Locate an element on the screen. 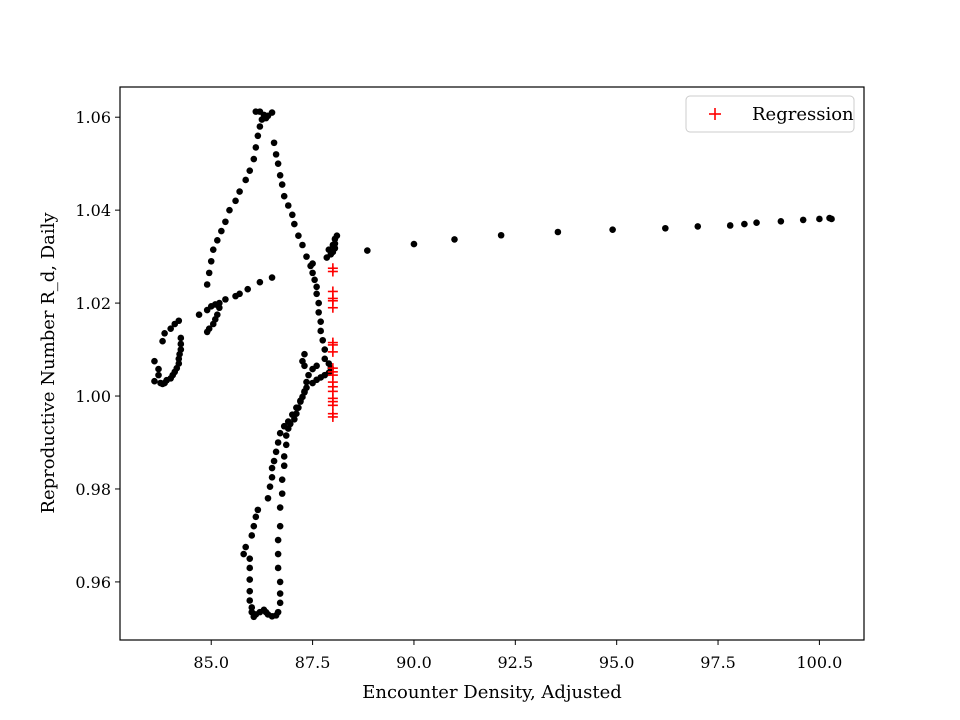 The image size is (960, 720). x-tick-label: 87.5 is located at coordinates (313, 662).